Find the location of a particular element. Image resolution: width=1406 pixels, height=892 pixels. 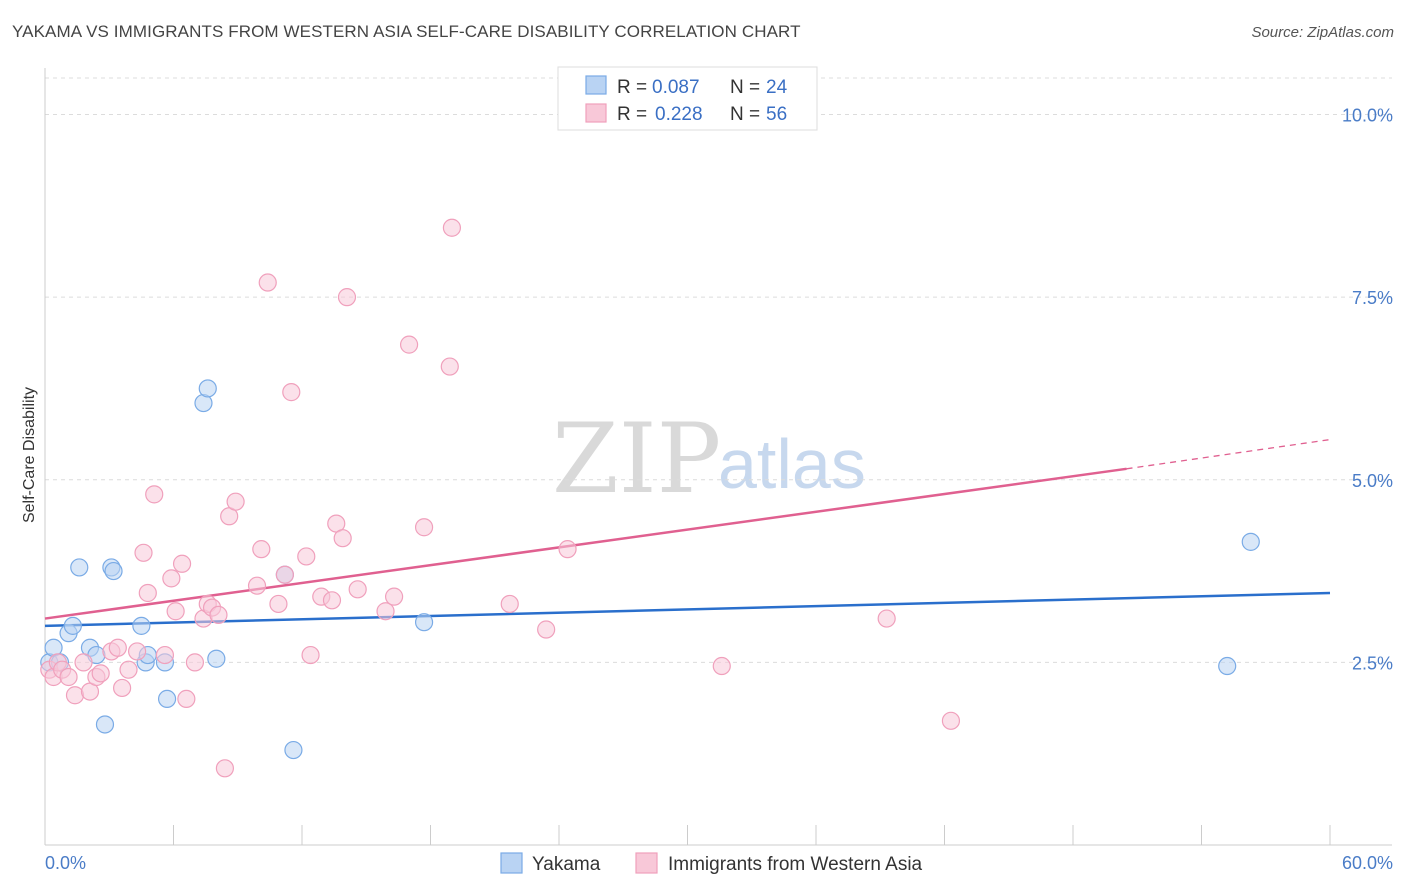

stats-r-label-1: R = is located at coordinates (632, 87).